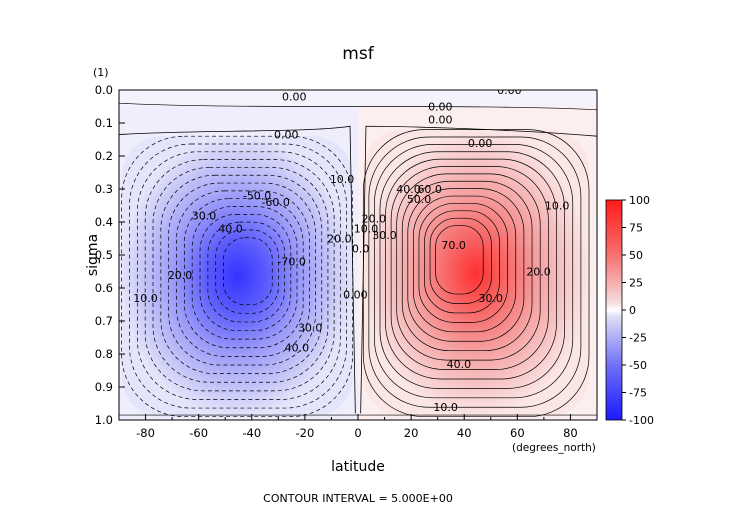  I want to click on upper-background, so click(358, 98).